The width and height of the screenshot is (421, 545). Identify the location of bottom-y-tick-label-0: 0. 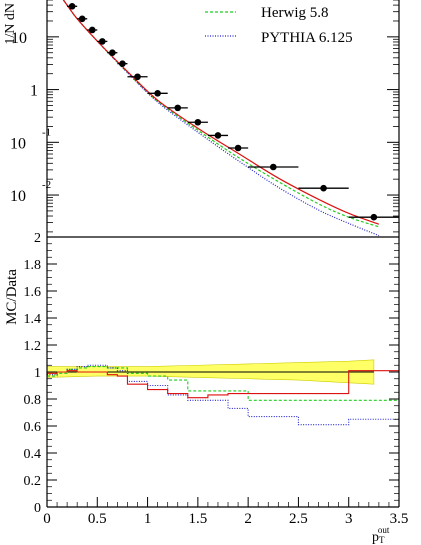
(37, 508).